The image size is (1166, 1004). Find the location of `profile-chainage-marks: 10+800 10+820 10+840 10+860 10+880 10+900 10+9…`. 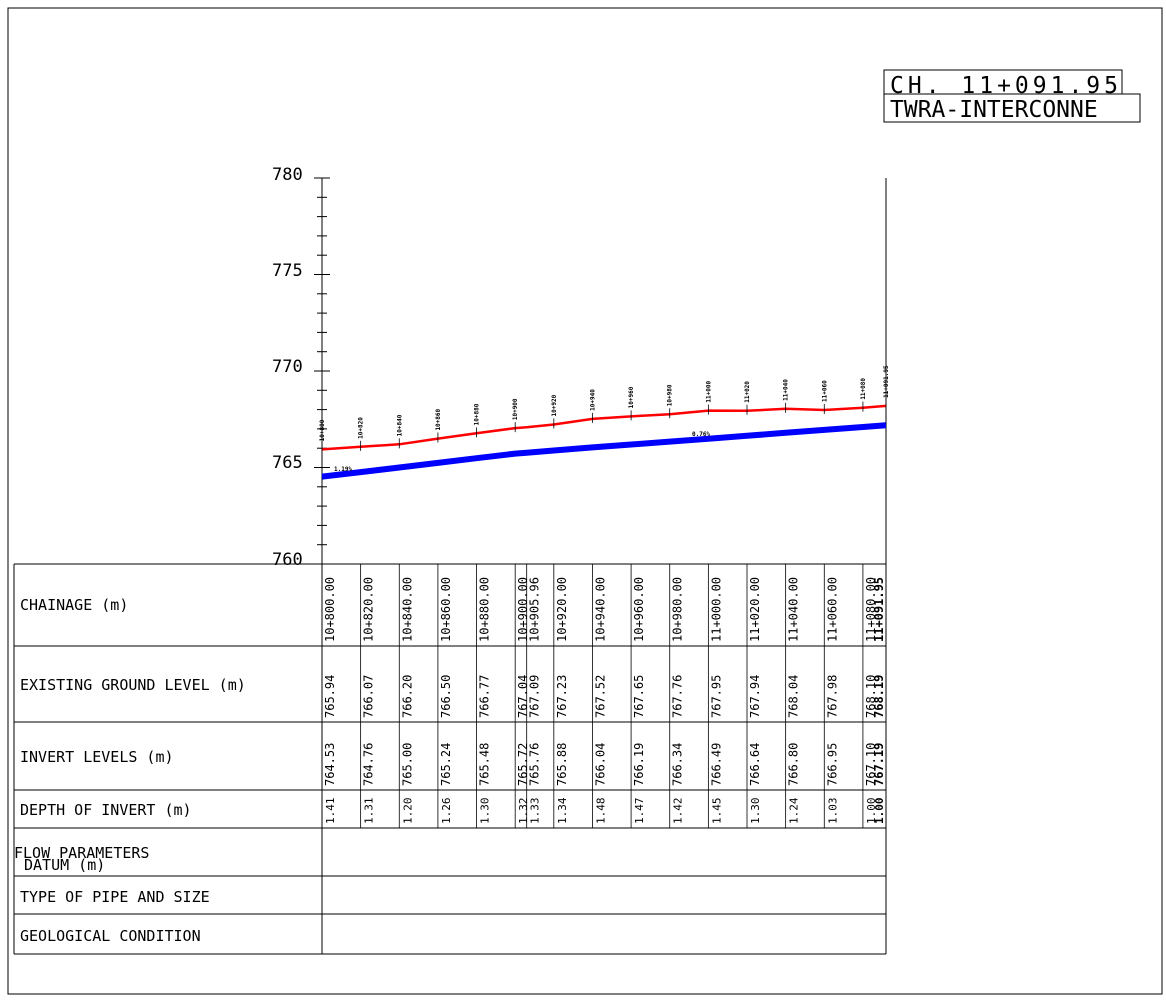

profile-chainage-marks: 10+800 10+820 10+840 10+860 10+880 10+900 10+9… is located at coordinates (604, 409).